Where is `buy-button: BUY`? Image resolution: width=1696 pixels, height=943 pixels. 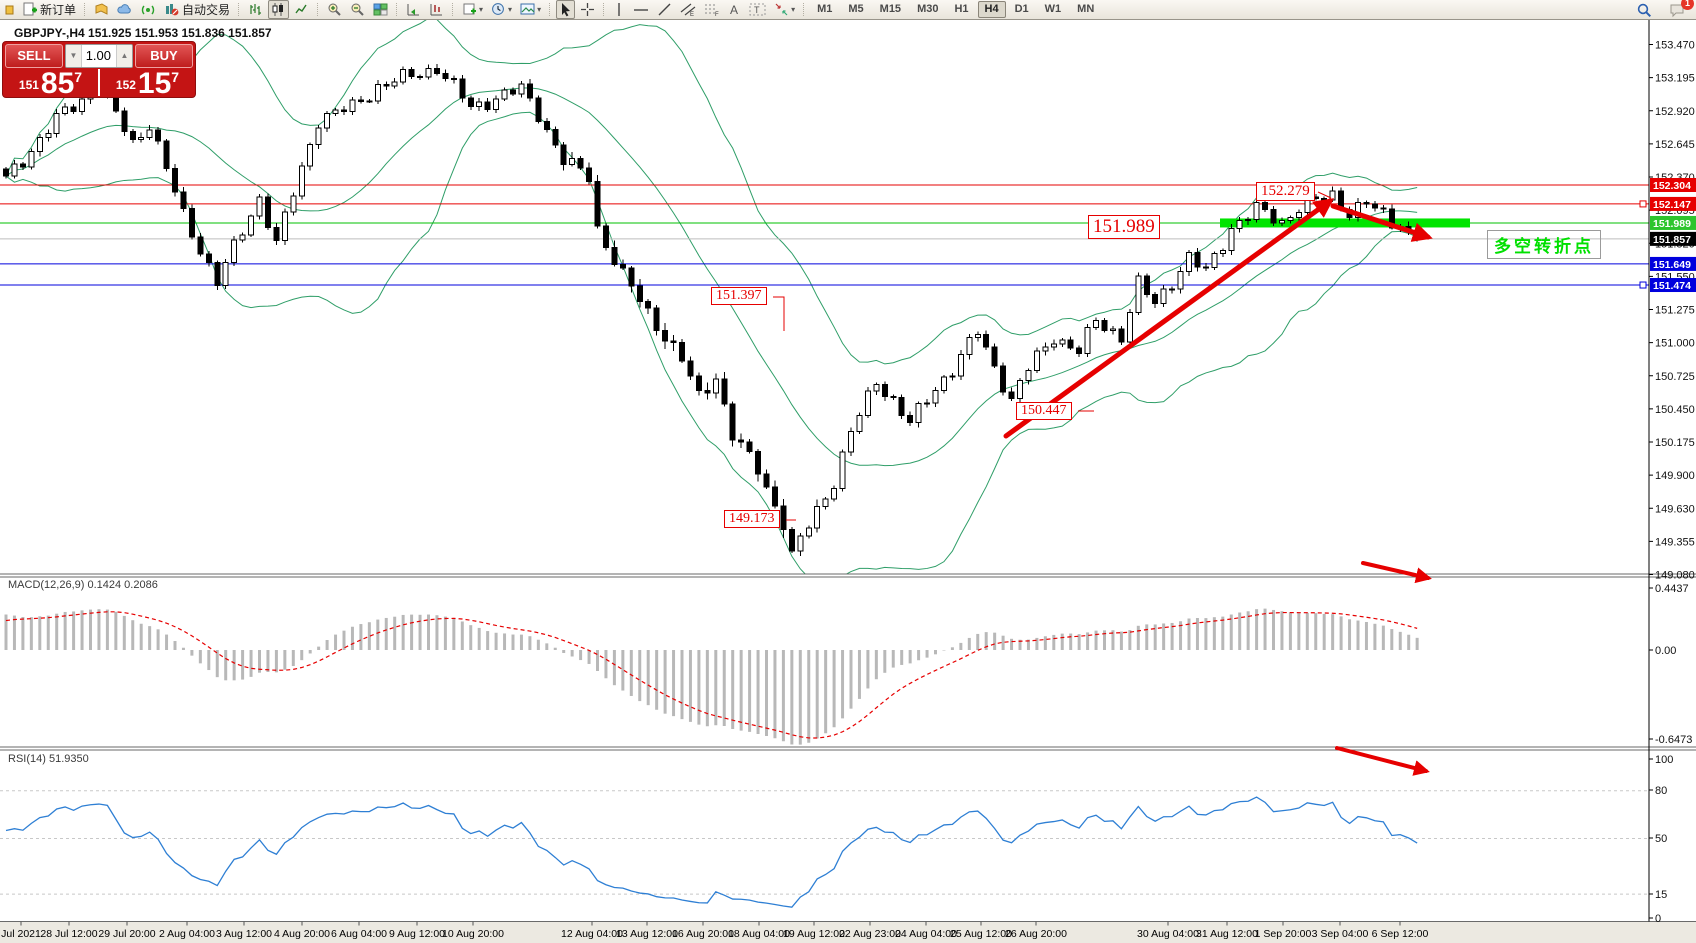 buy-button: BUY is located at coordinates (164, 56).